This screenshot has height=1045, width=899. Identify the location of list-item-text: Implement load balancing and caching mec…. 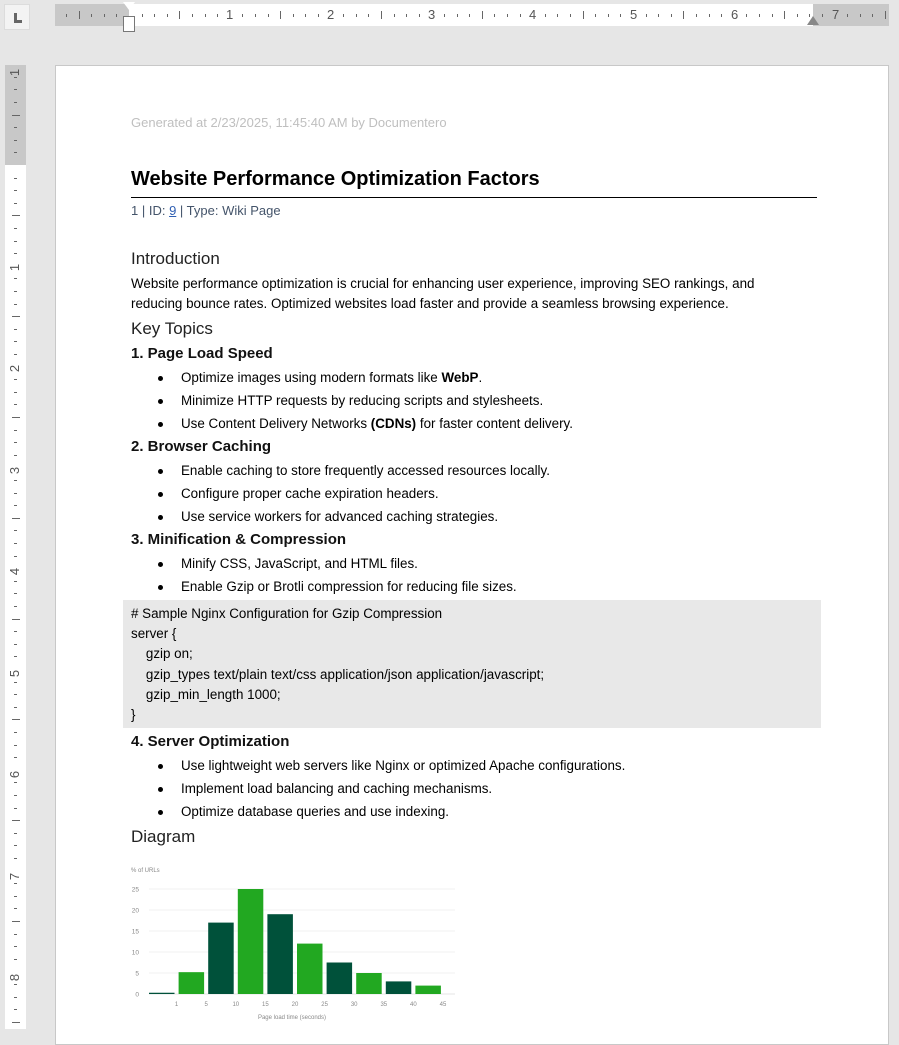
(337, 788).